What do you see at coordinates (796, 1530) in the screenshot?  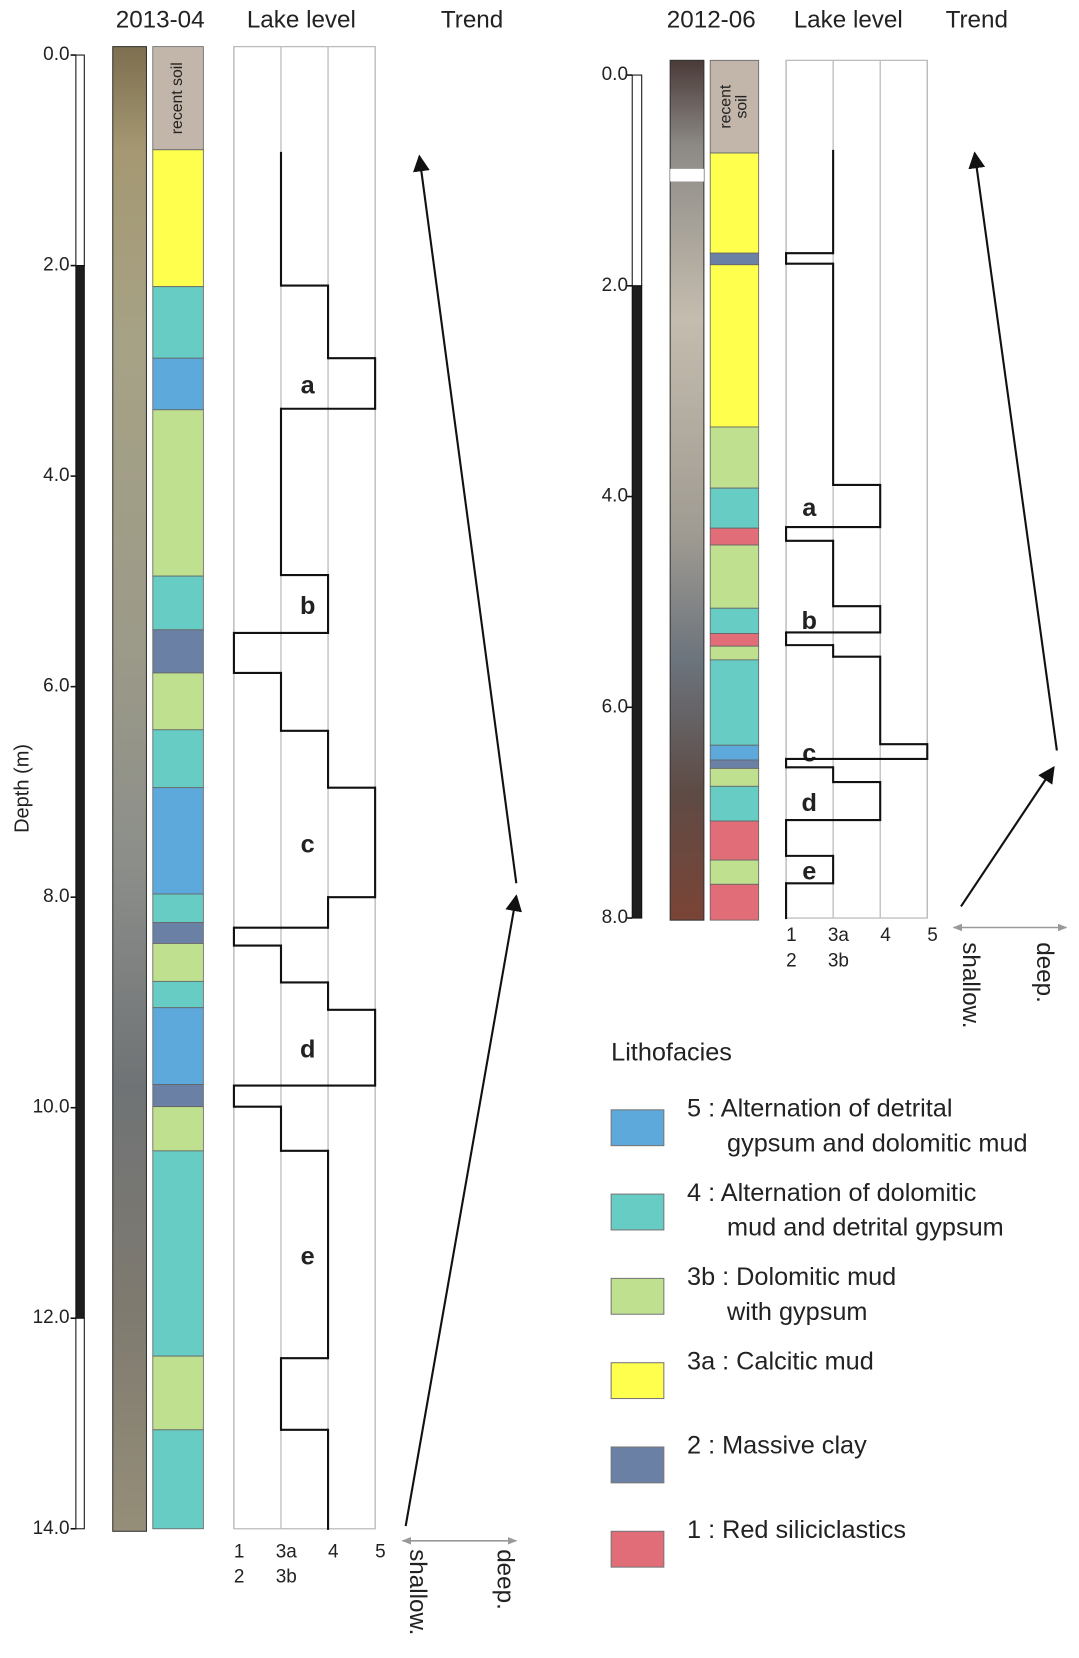 I see `legend-label: 1 : Red siliciclastics` at bounding box center [796, 1530].